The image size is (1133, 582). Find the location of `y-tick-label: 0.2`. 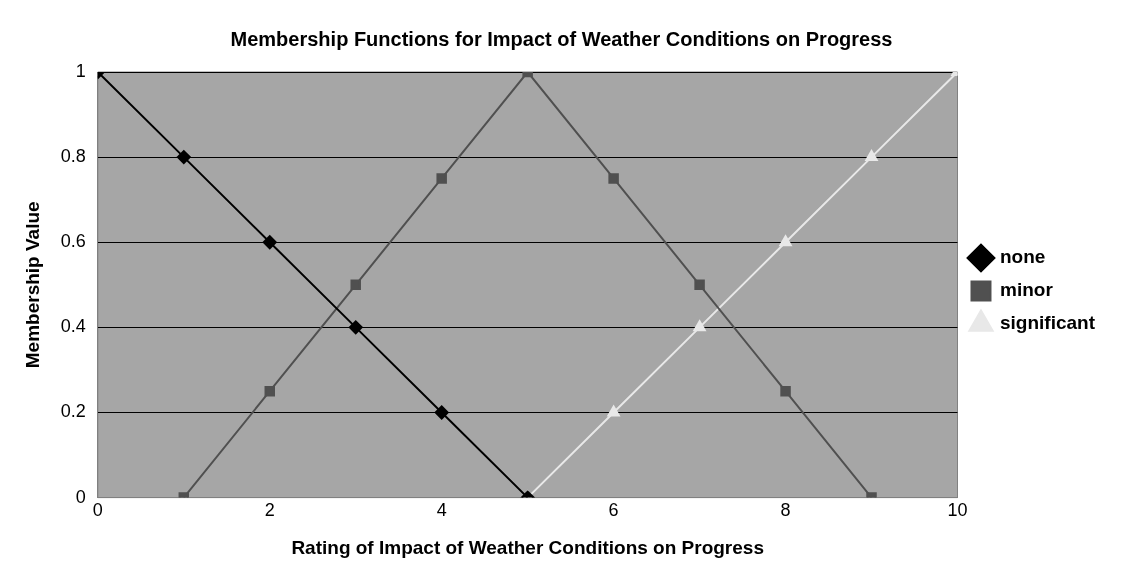

y-tick-label: 0.2 is located at coordinates (73, 411).